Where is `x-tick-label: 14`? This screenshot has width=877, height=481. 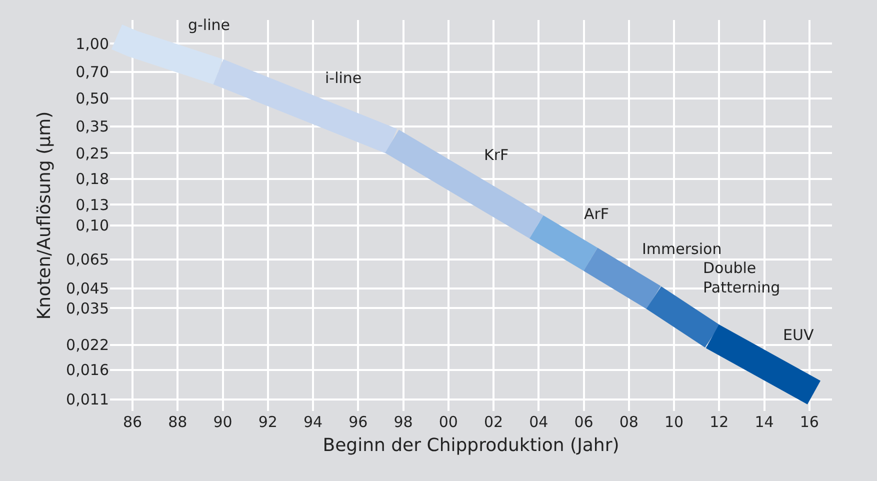
x-tick-label: 14 is located at coordinates (764, 422).